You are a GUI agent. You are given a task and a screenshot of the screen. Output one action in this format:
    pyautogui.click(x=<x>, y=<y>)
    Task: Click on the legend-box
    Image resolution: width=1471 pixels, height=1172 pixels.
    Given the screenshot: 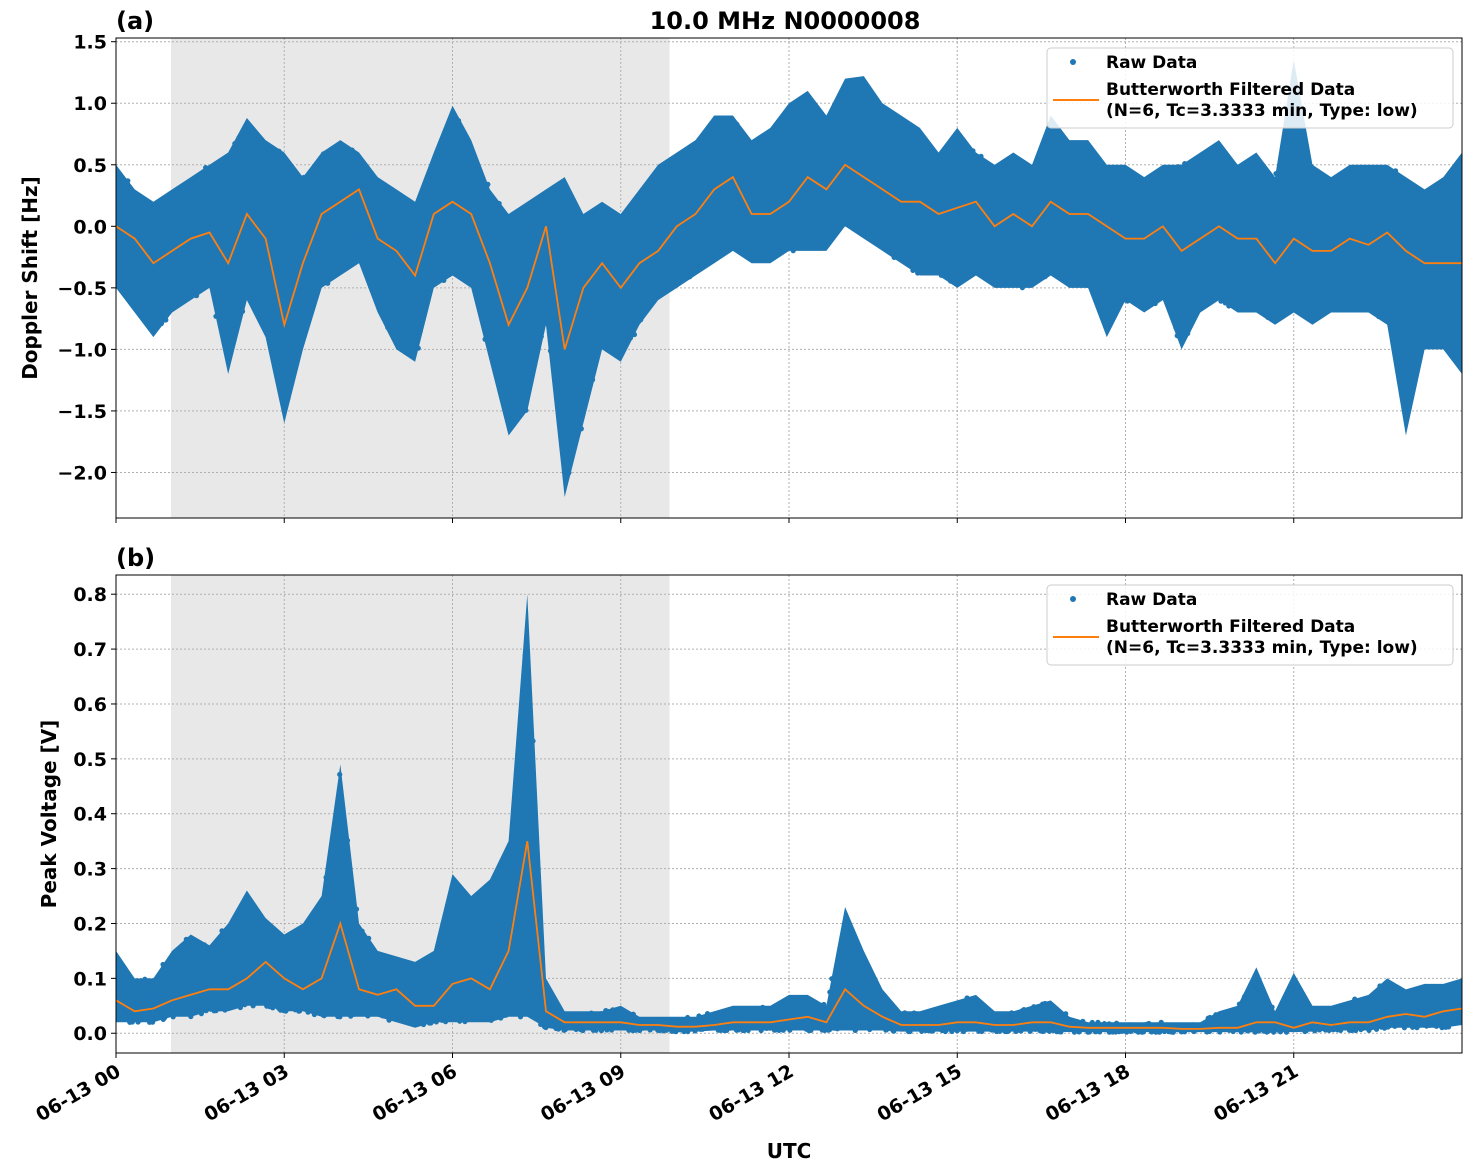 What is the action you would take?
    pyautogui.click(x=1250, y=625)
    